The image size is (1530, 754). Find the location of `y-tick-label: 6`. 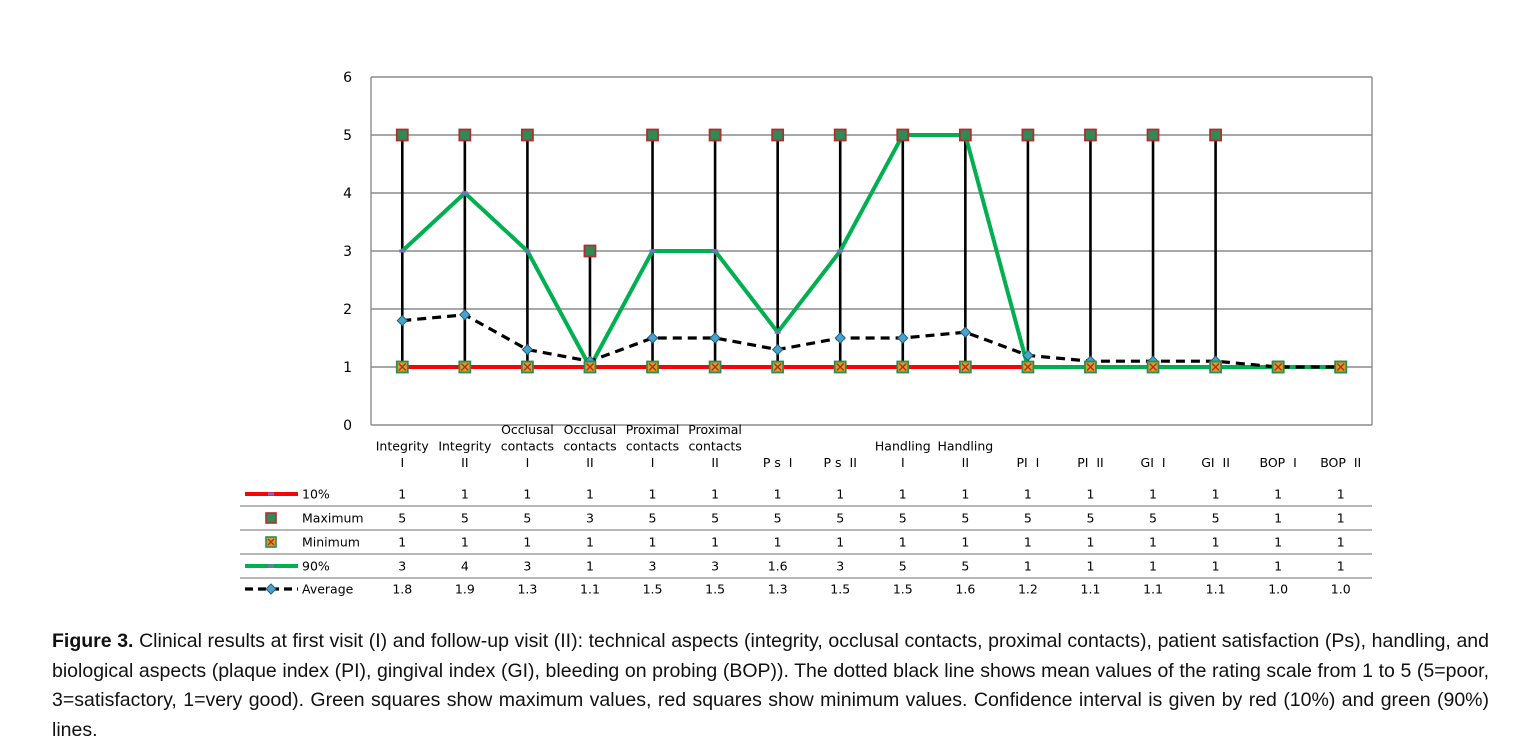

y-tick-label: 6 is located at coordinates (347, 78).